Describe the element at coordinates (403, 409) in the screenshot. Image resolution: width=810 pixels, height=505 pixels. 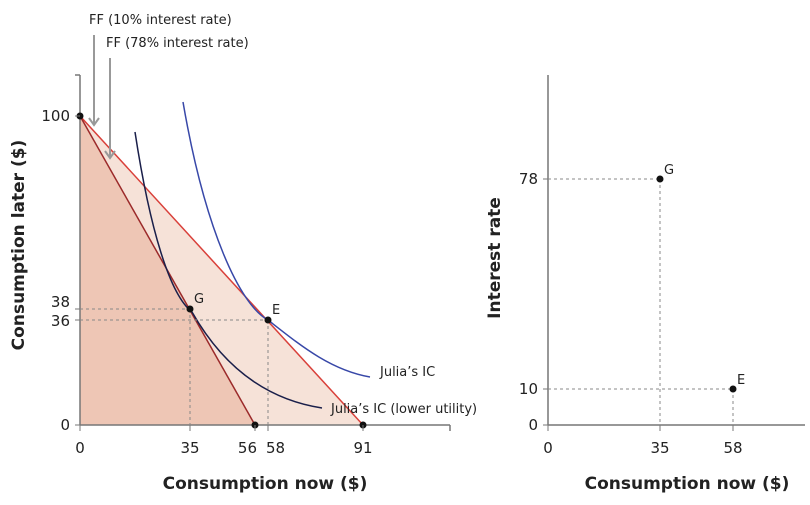
I see `label-julia-ic-lower: Julia’s IC (lower utility)` at that location.